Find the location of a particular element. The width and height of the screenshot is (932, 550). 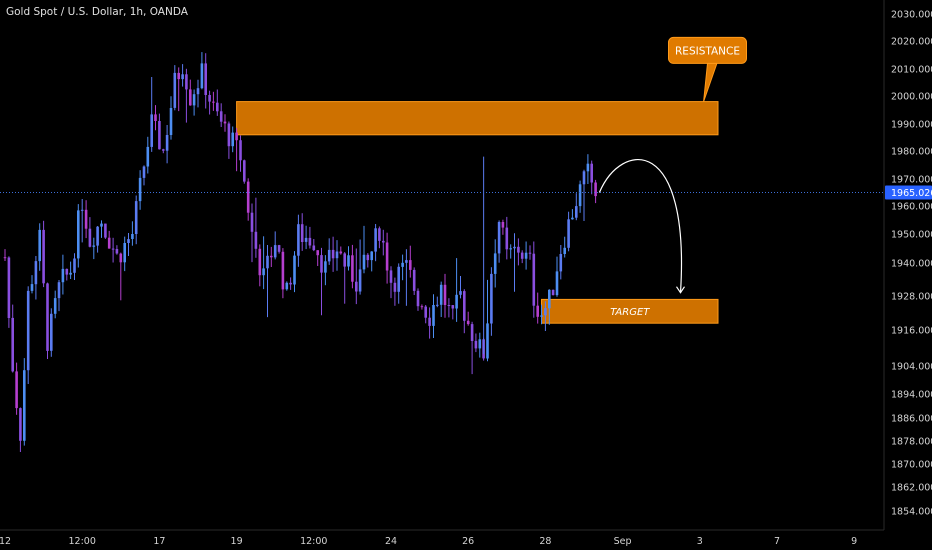

time-tick-label: 17 is located at coordinates (159, 541).